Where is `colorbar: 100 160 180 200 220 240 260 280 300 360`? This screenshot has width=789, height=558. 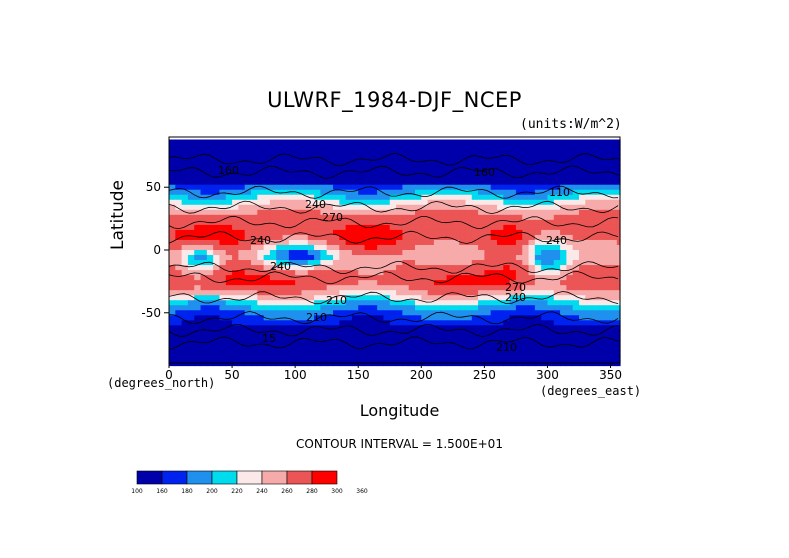 colorbar: 100 160 180 200 220 240 260 280 300 360 is located at coordinates (249, 482).